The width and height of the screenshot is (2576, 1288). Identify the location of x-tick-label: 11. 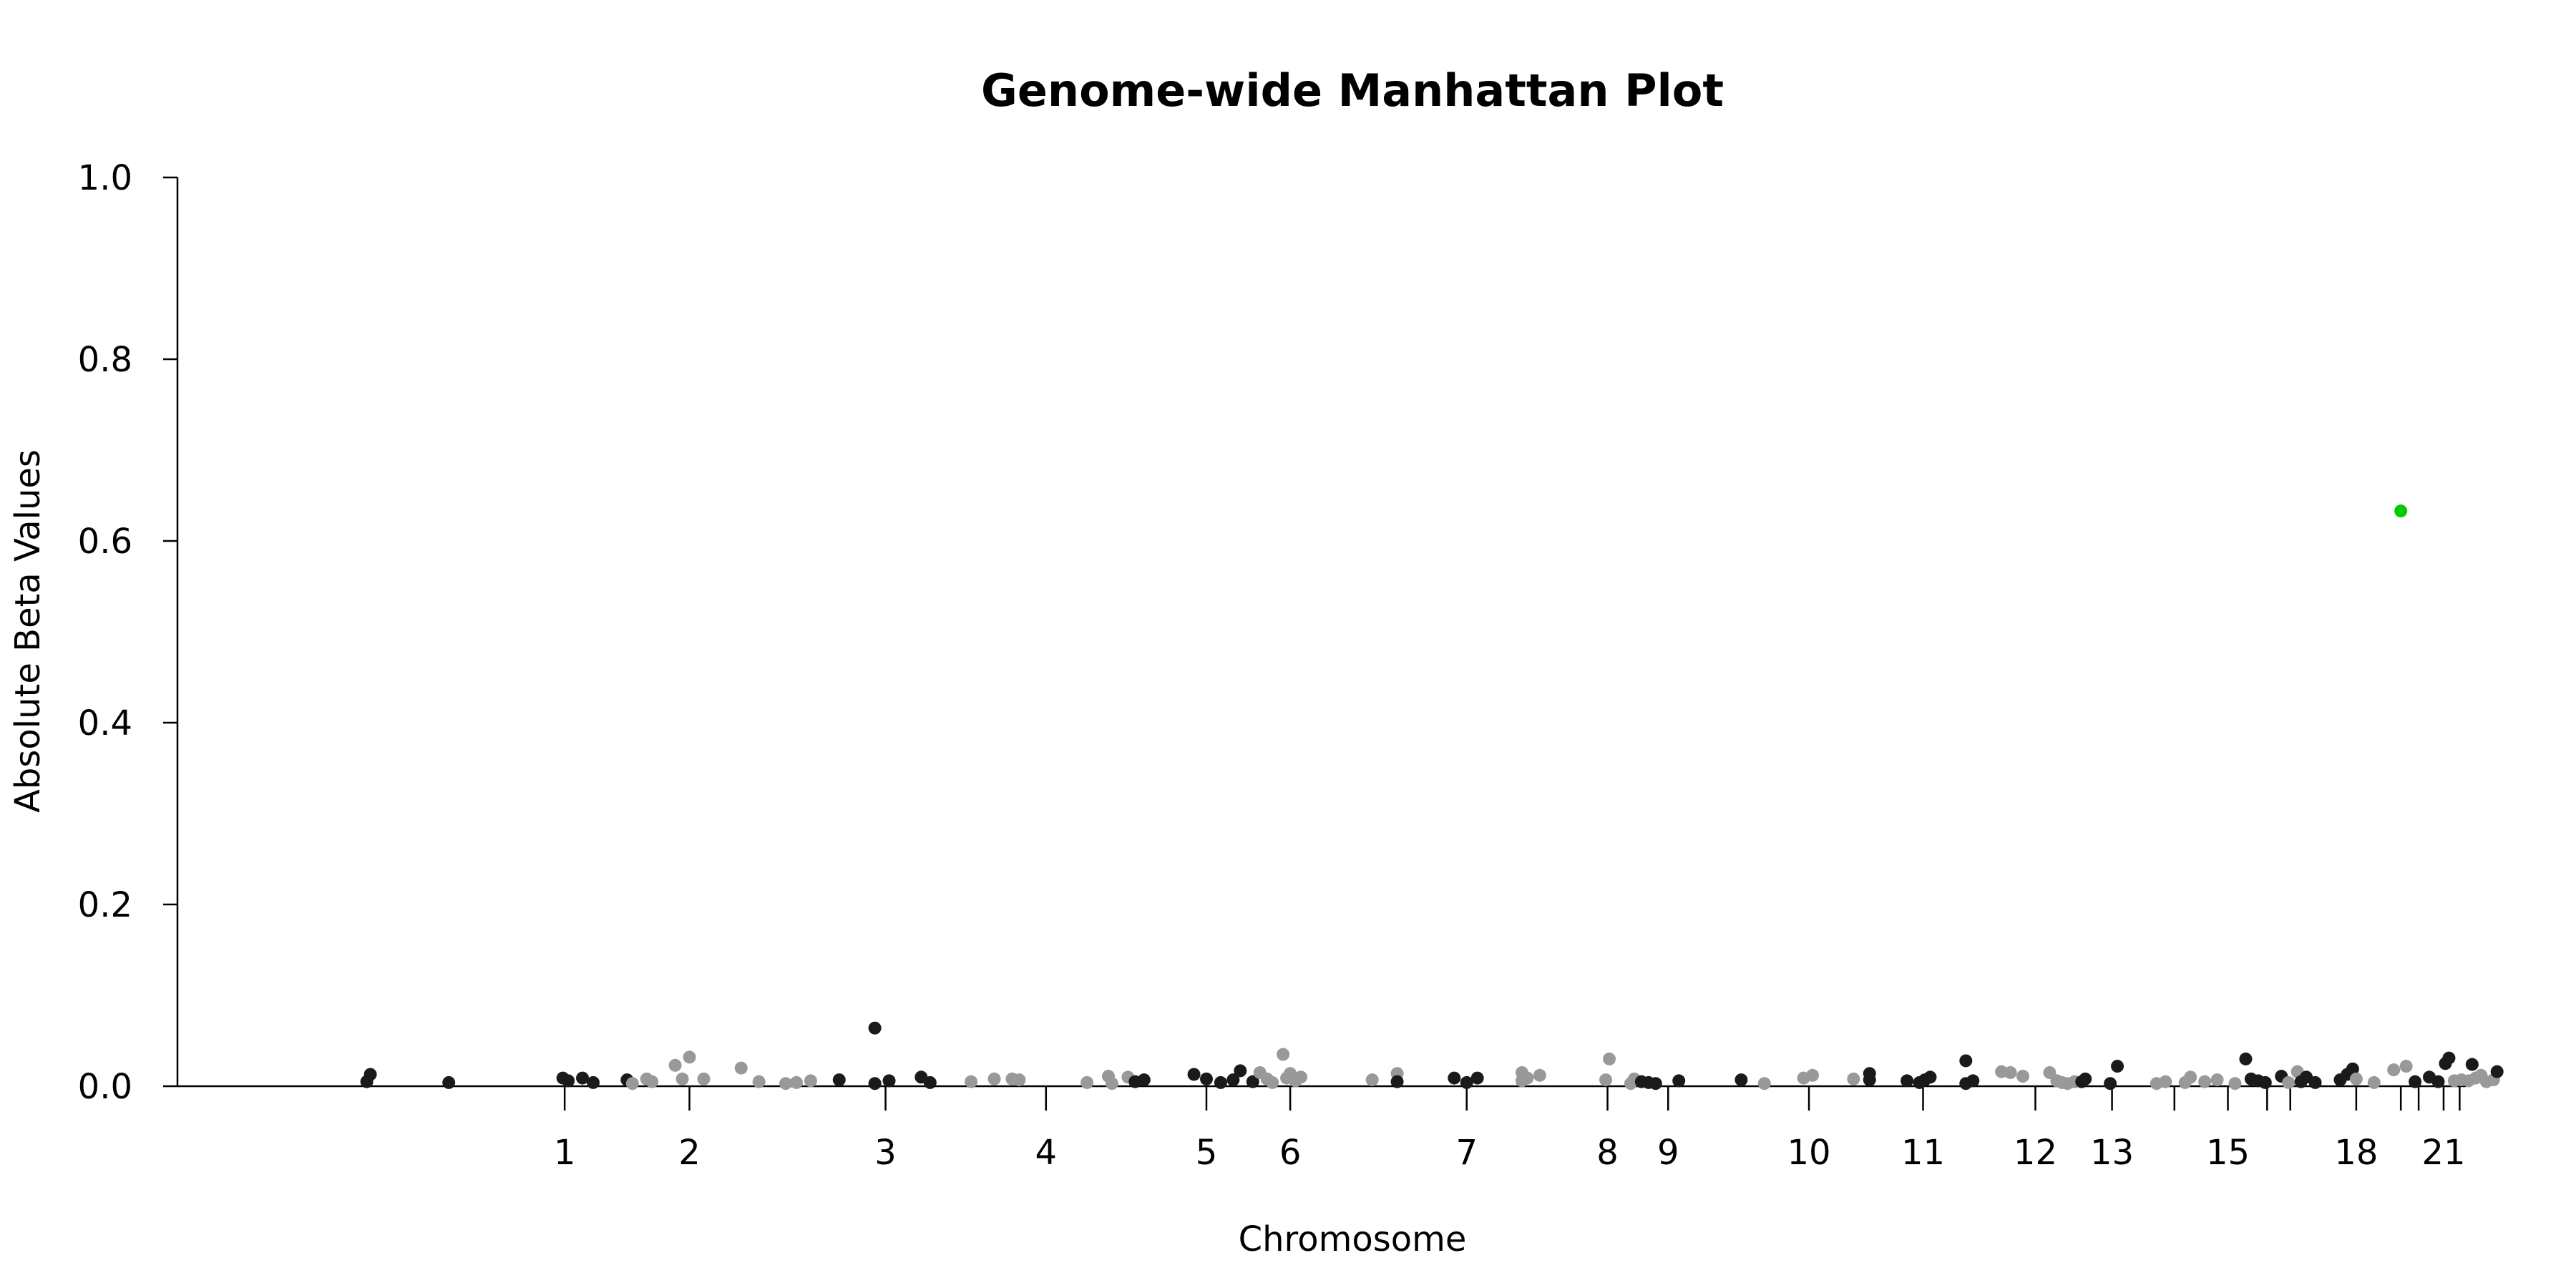
(1923, 1153).